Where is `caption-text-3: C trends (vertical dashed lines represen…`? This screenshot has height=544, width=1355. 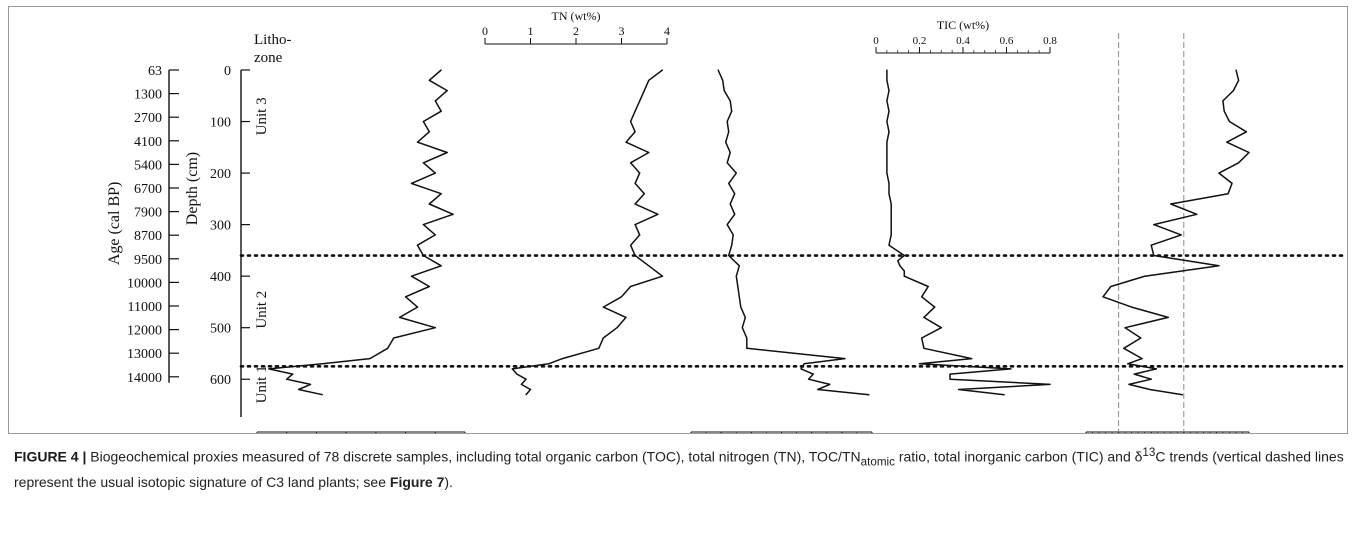
caption-text-3: C trends (vertical dashed lines represen… is located at coordinates (679, 469).